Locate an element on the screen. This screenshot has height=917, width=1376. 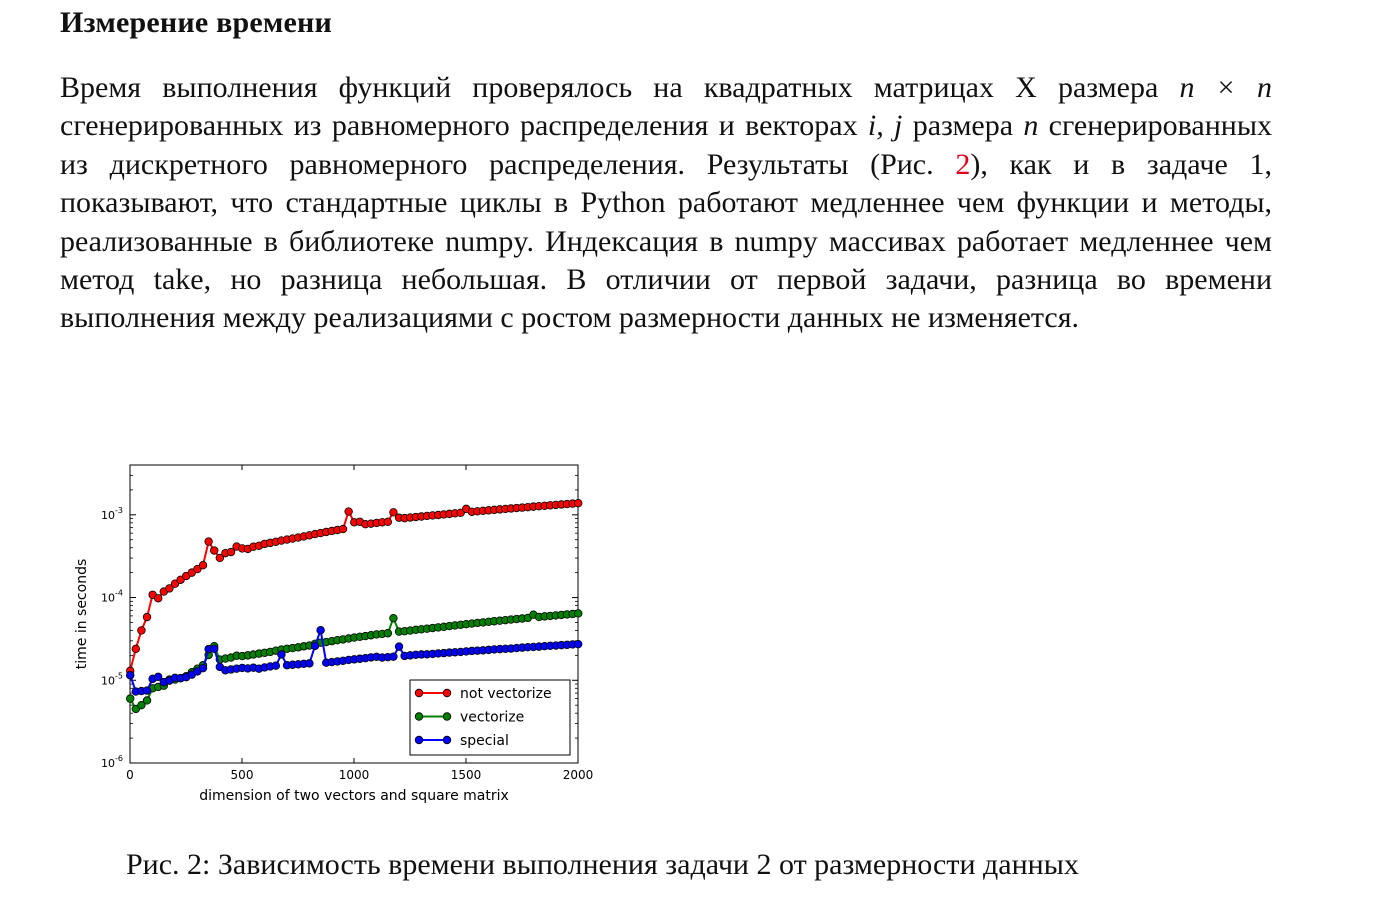
x-tick-label: 500 is located at coordinates (242, 775).